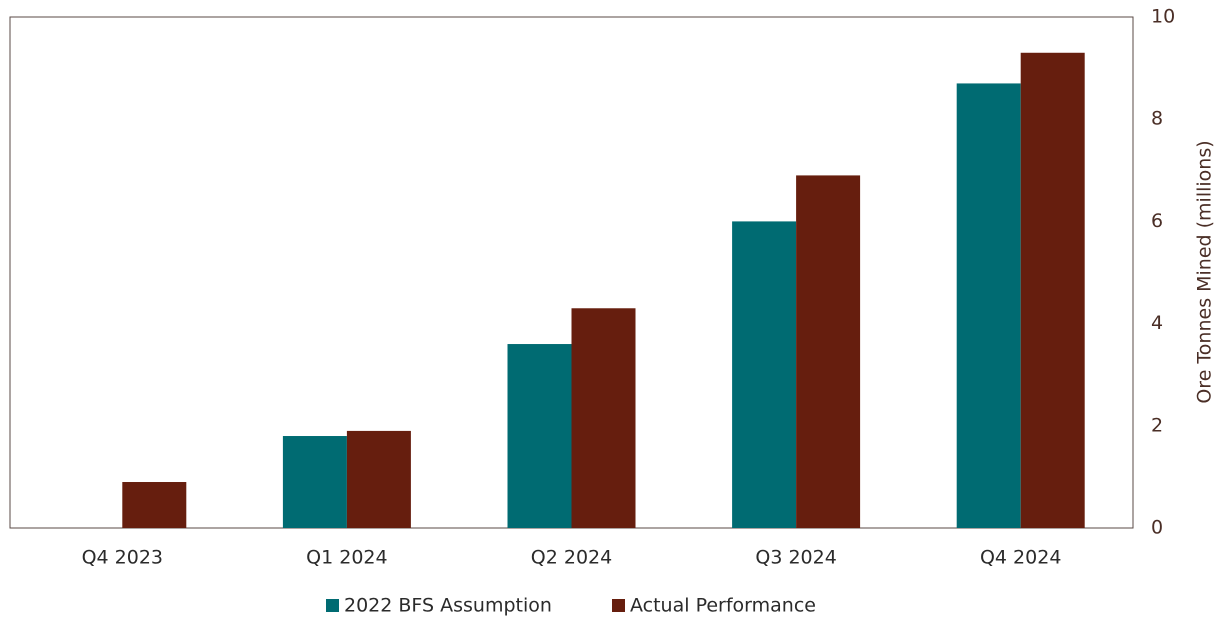  I want to click on x-tick-label: Q4 2023, so click(122, 558).